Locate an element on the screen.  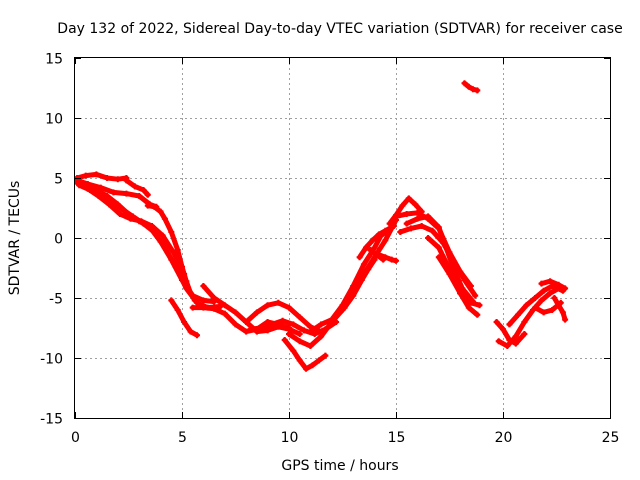
x-tick-label: 10 is located at coordinates (290, 438).